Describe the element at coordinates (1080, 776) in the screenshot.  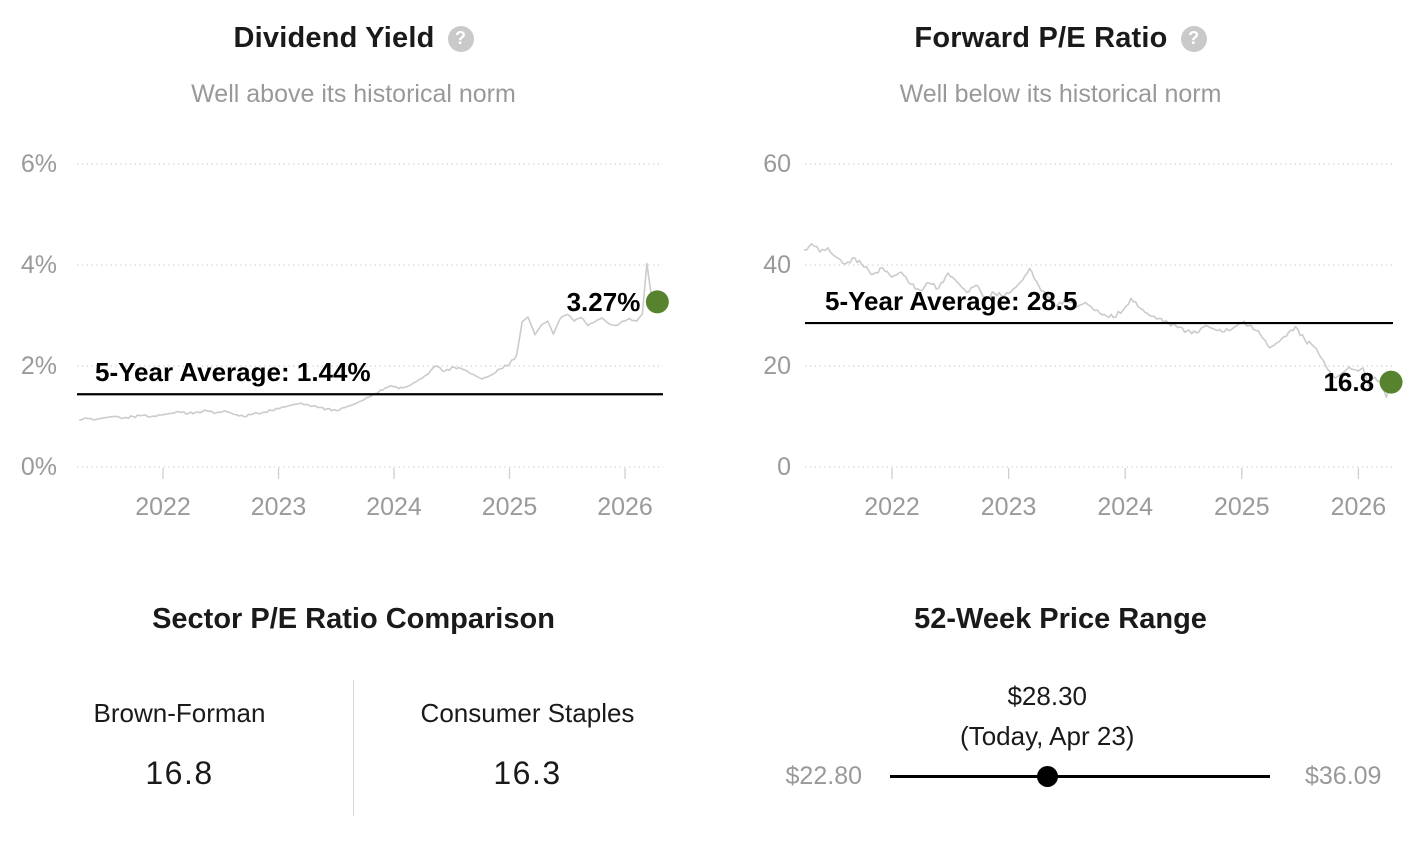
I see `range-track` at that location.